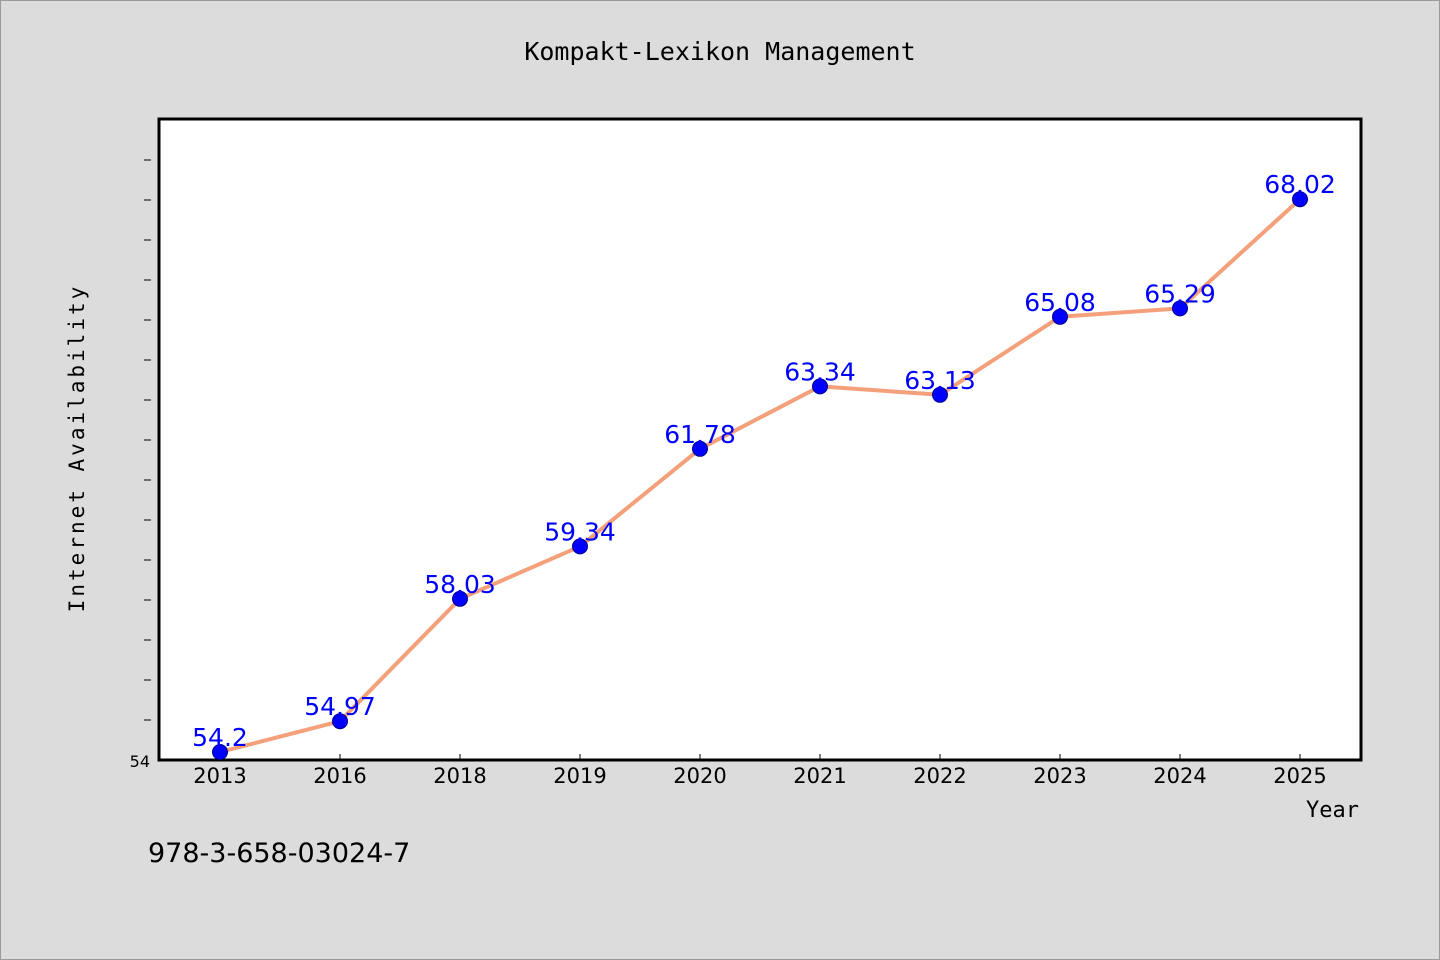 This screenshot has width=1440, height=960. I want to click on y-axis-label: Internet Availability, so click(77, 448).